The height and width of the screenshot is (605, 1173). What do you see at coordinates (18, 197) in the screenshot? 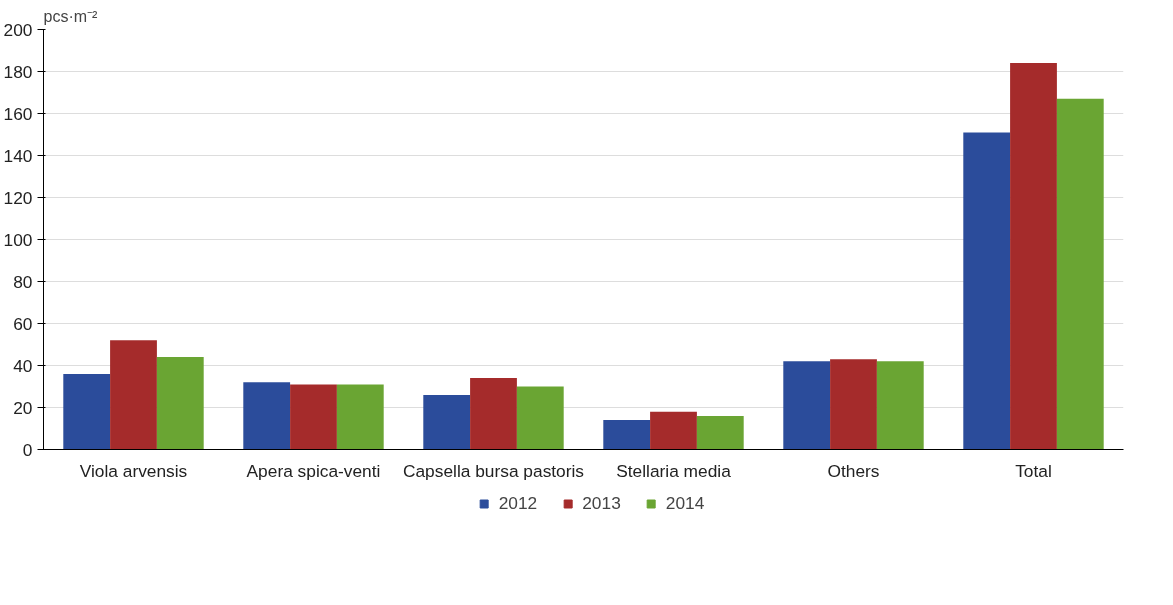
I see `y-tick-label: 120` at bounding box center [18, 197].